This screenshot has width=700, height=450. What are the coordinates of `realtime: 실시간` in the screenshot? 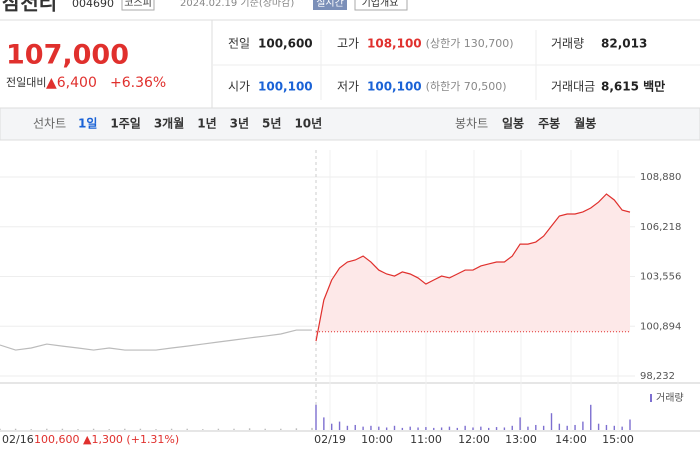 It's located at (330, 4).